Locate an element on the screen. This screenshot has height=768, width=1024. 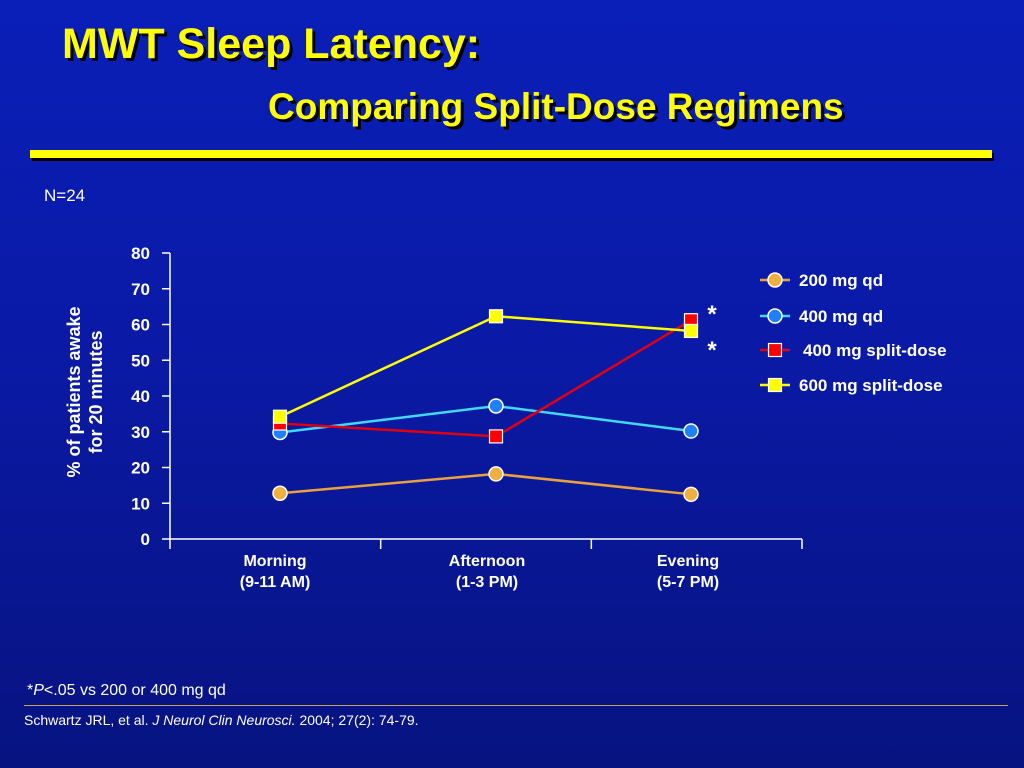
footnote-p: P is located at coordinates (38, 690).